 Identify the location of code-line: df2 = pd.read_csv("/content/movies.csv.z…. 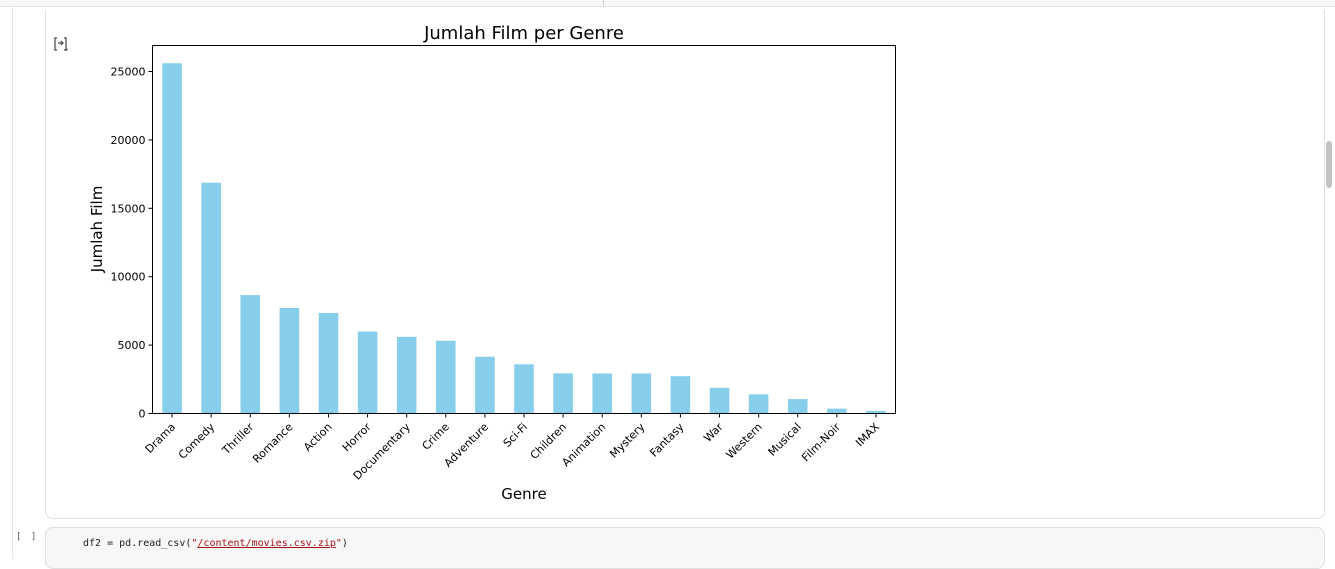
(215, 543).